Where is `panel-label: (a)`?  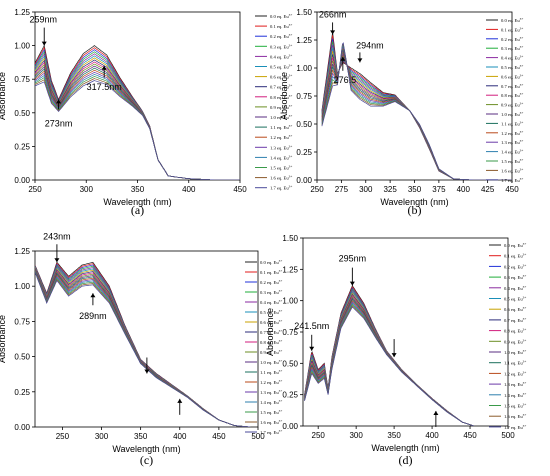 panel-label: (a) is located at coordinates (137, 210).